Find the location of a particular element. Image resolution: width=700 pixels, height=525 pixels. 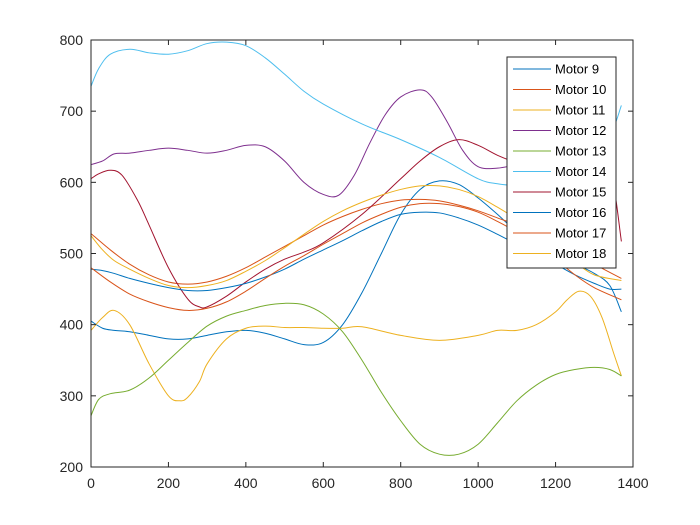

x-tick-label: 1000 is located at coordinates (478, 483).